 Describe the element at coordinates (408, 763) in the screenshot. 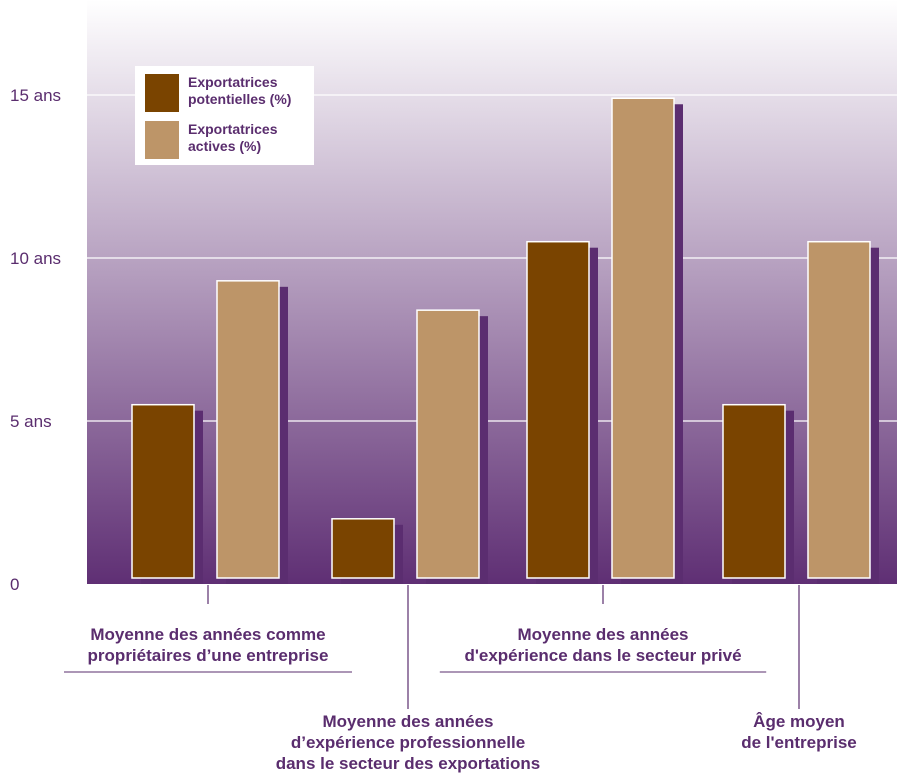

I see `category-label-line: dans le secteur des exportations` at that location.